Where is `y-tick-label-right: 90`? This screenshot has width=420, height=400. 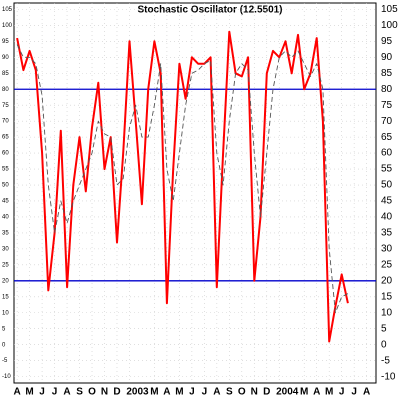
y-tick-label-right: 90 is located at coordinates (387, 57).